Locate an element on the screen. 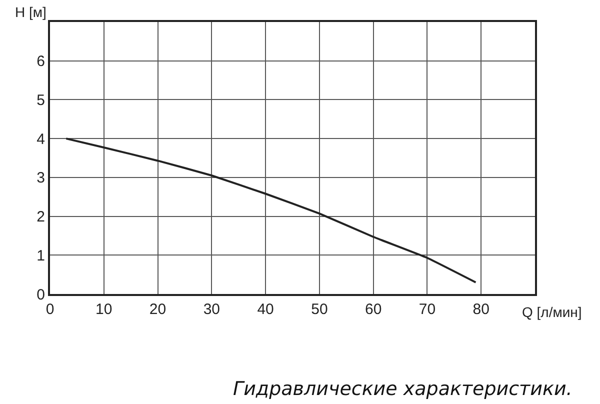  y-tick-label: 6 is located at coordinates (40, 61).